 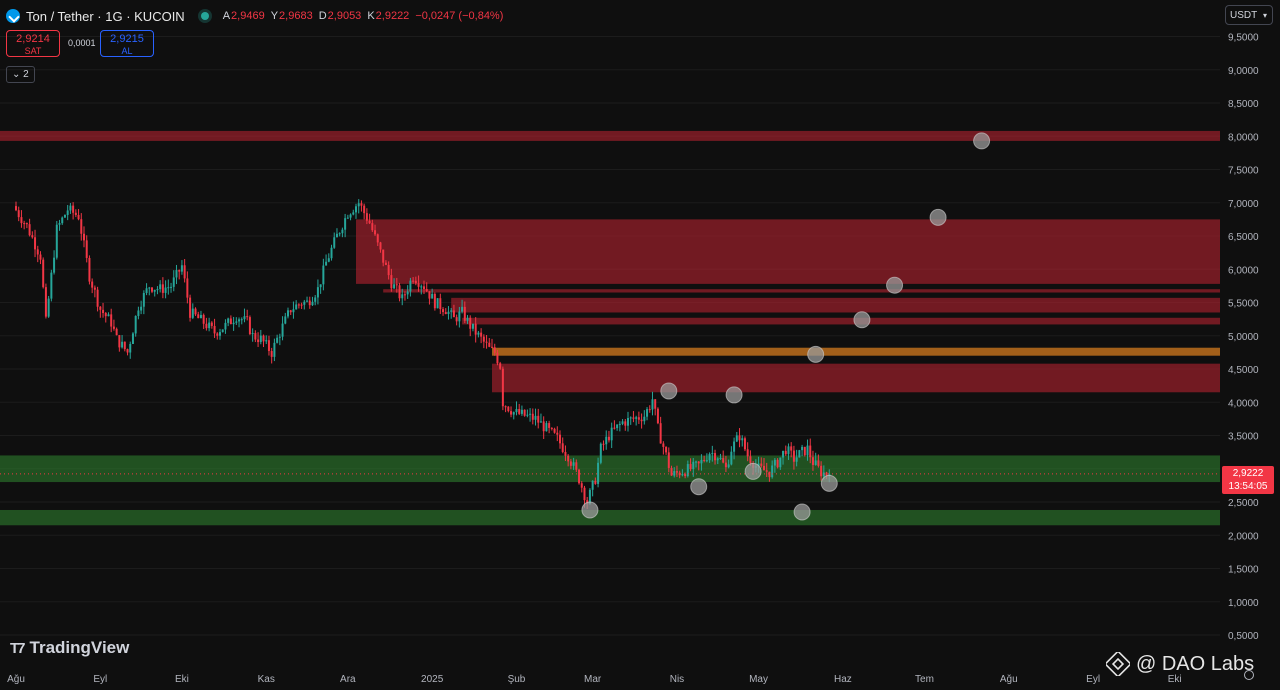 I want to click on sell-button: 2,9214 SAT, so click(x=33, y=43).